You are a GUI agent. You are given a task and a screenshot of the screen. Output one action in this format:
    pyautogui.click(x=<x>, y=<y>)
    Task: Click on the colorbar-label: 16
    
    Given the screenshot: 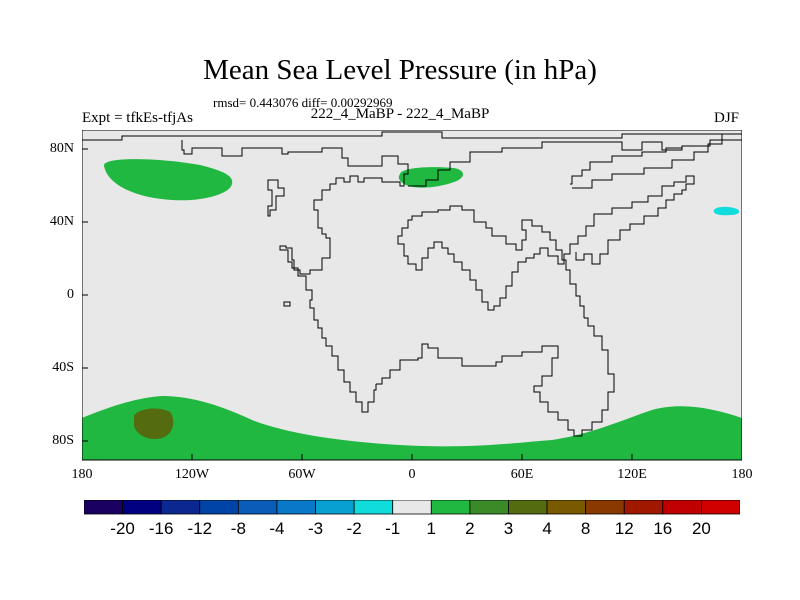 What is the action you would take?
    pyautogui.click(x=663, y=528)
    